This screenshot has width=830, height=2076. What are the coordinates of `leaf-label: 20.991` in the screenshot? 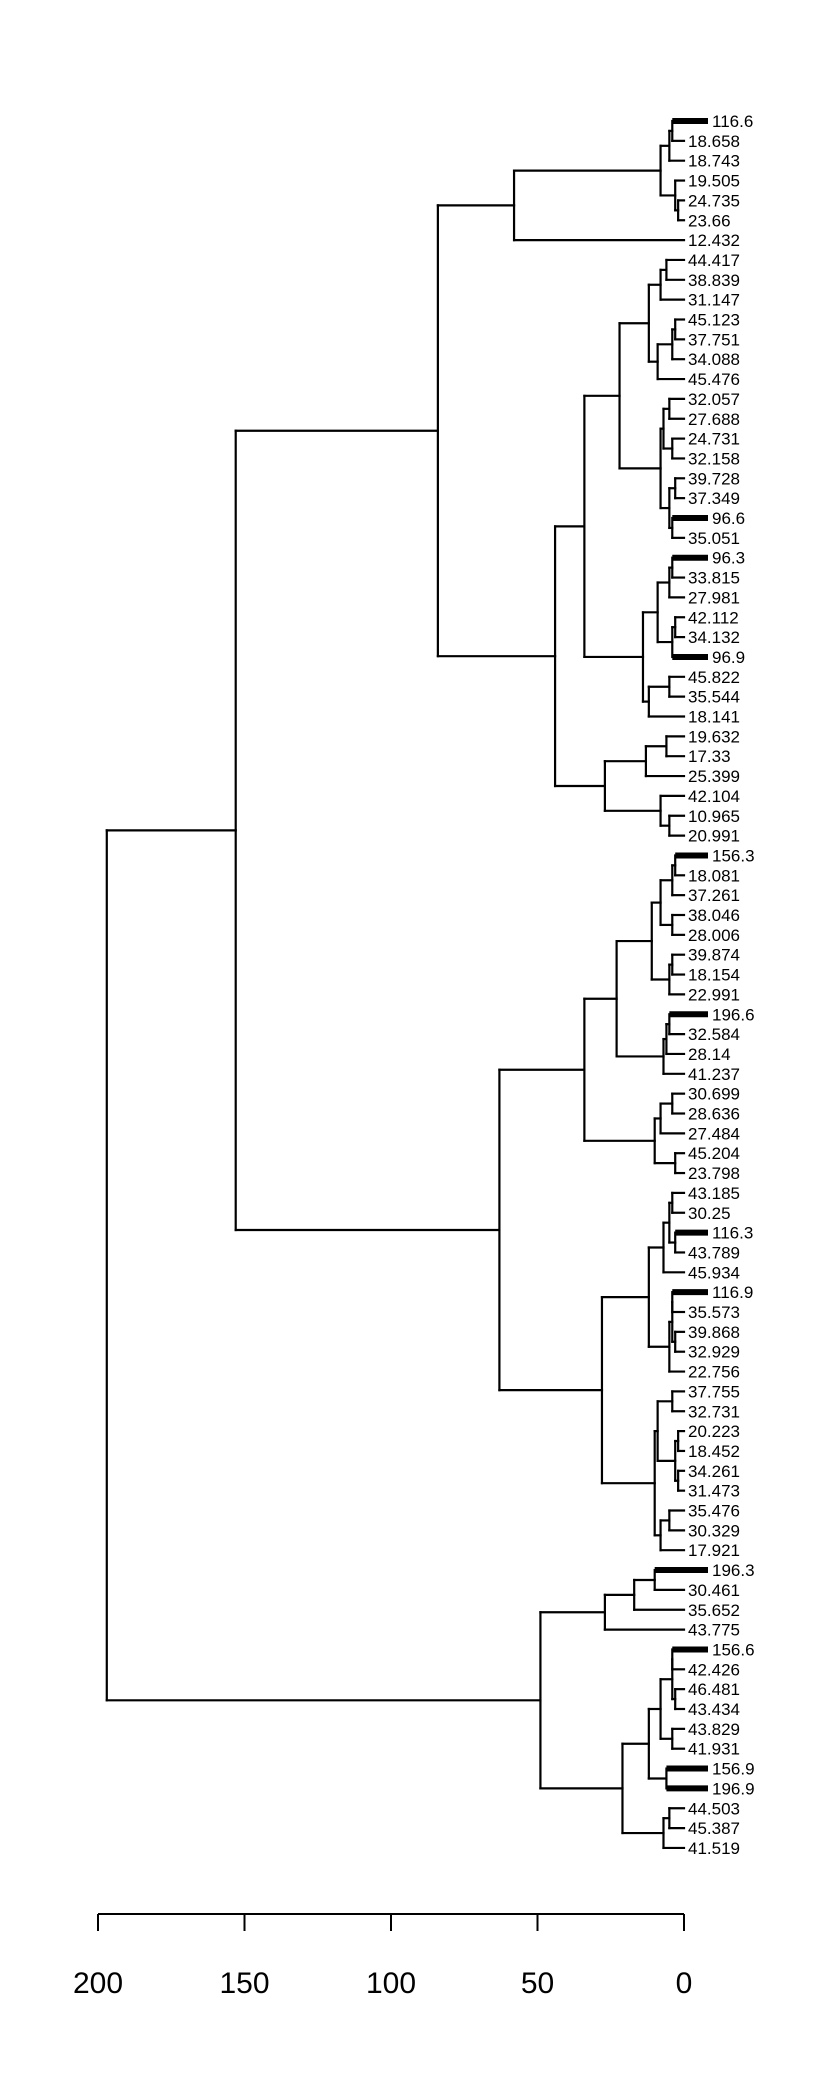 It's located at (714, 836).